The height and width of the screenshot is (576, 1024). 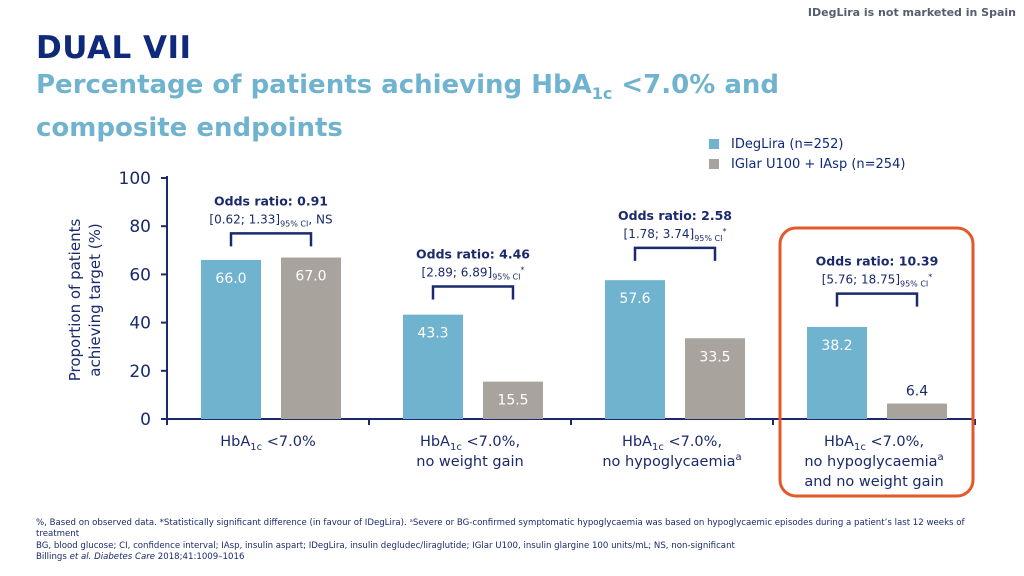 What do you see at coordinates (271, 200) in the screenshot?
I see `odds-ratio-title: Odds ratio: 0.91` at bounding box center [271, 200].